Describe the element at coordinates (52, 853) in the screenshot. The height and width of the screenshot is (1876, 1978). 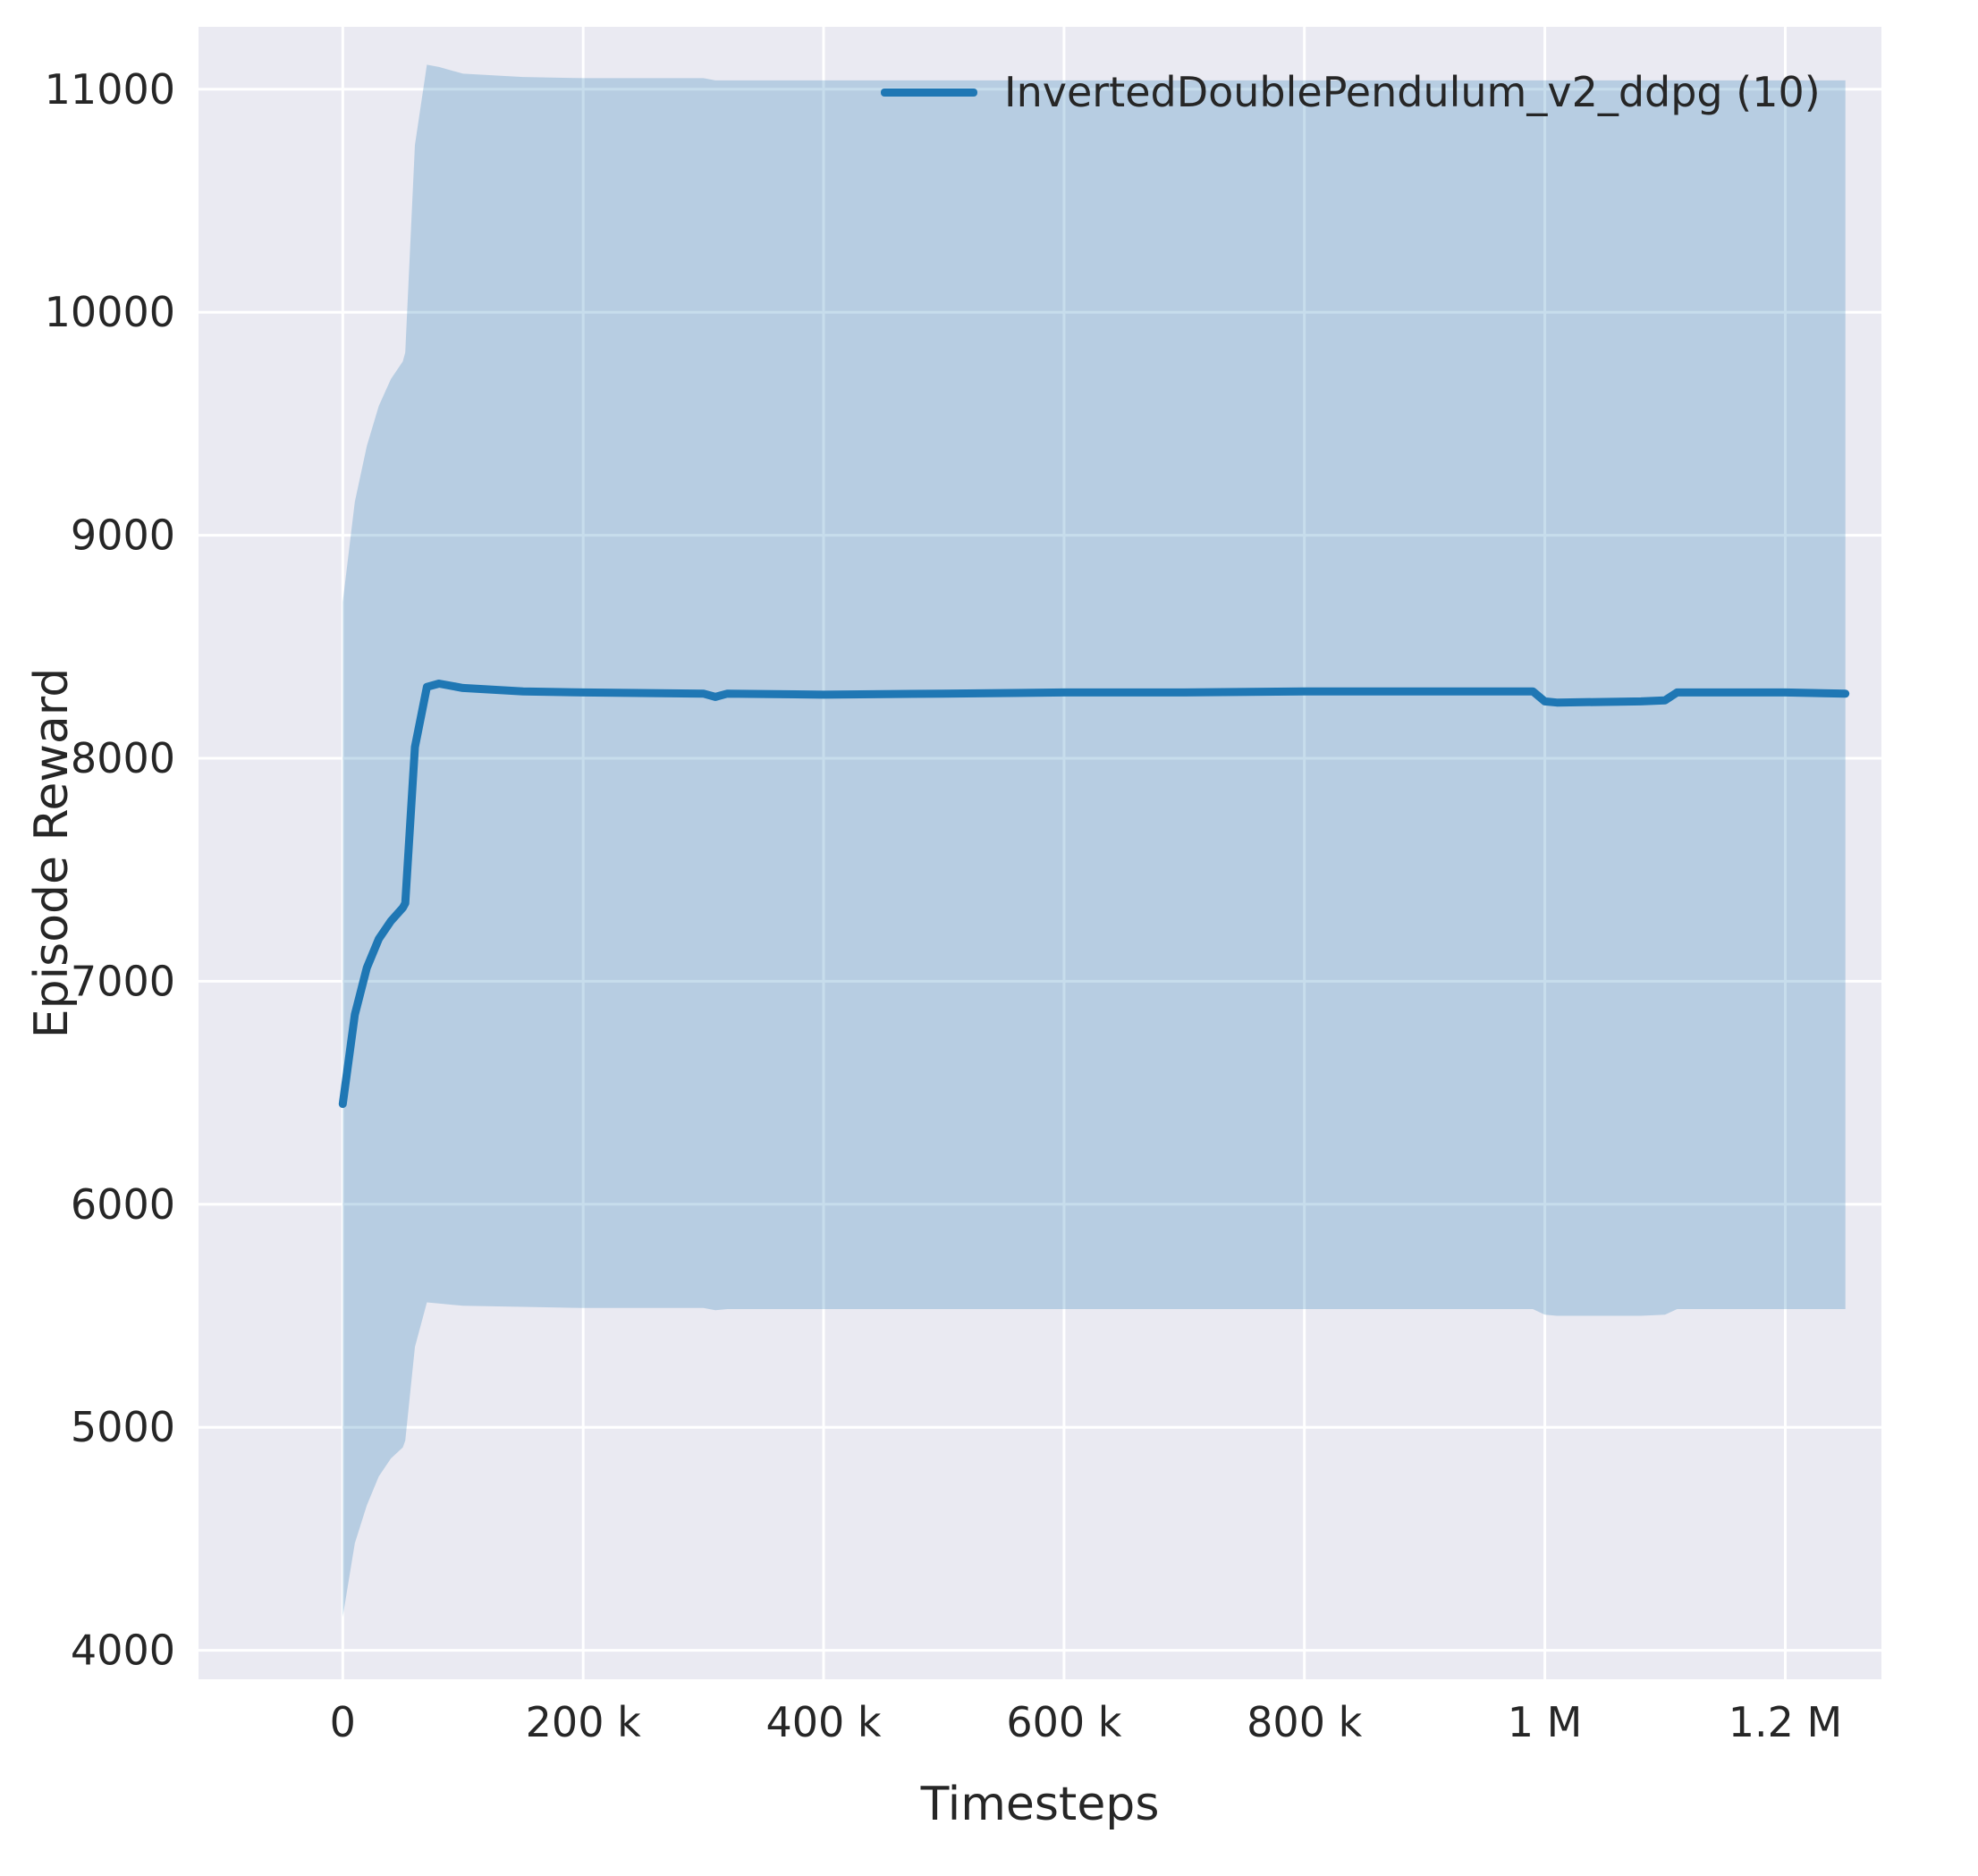
I see `y-axis-label: Episode Reward` at that location.